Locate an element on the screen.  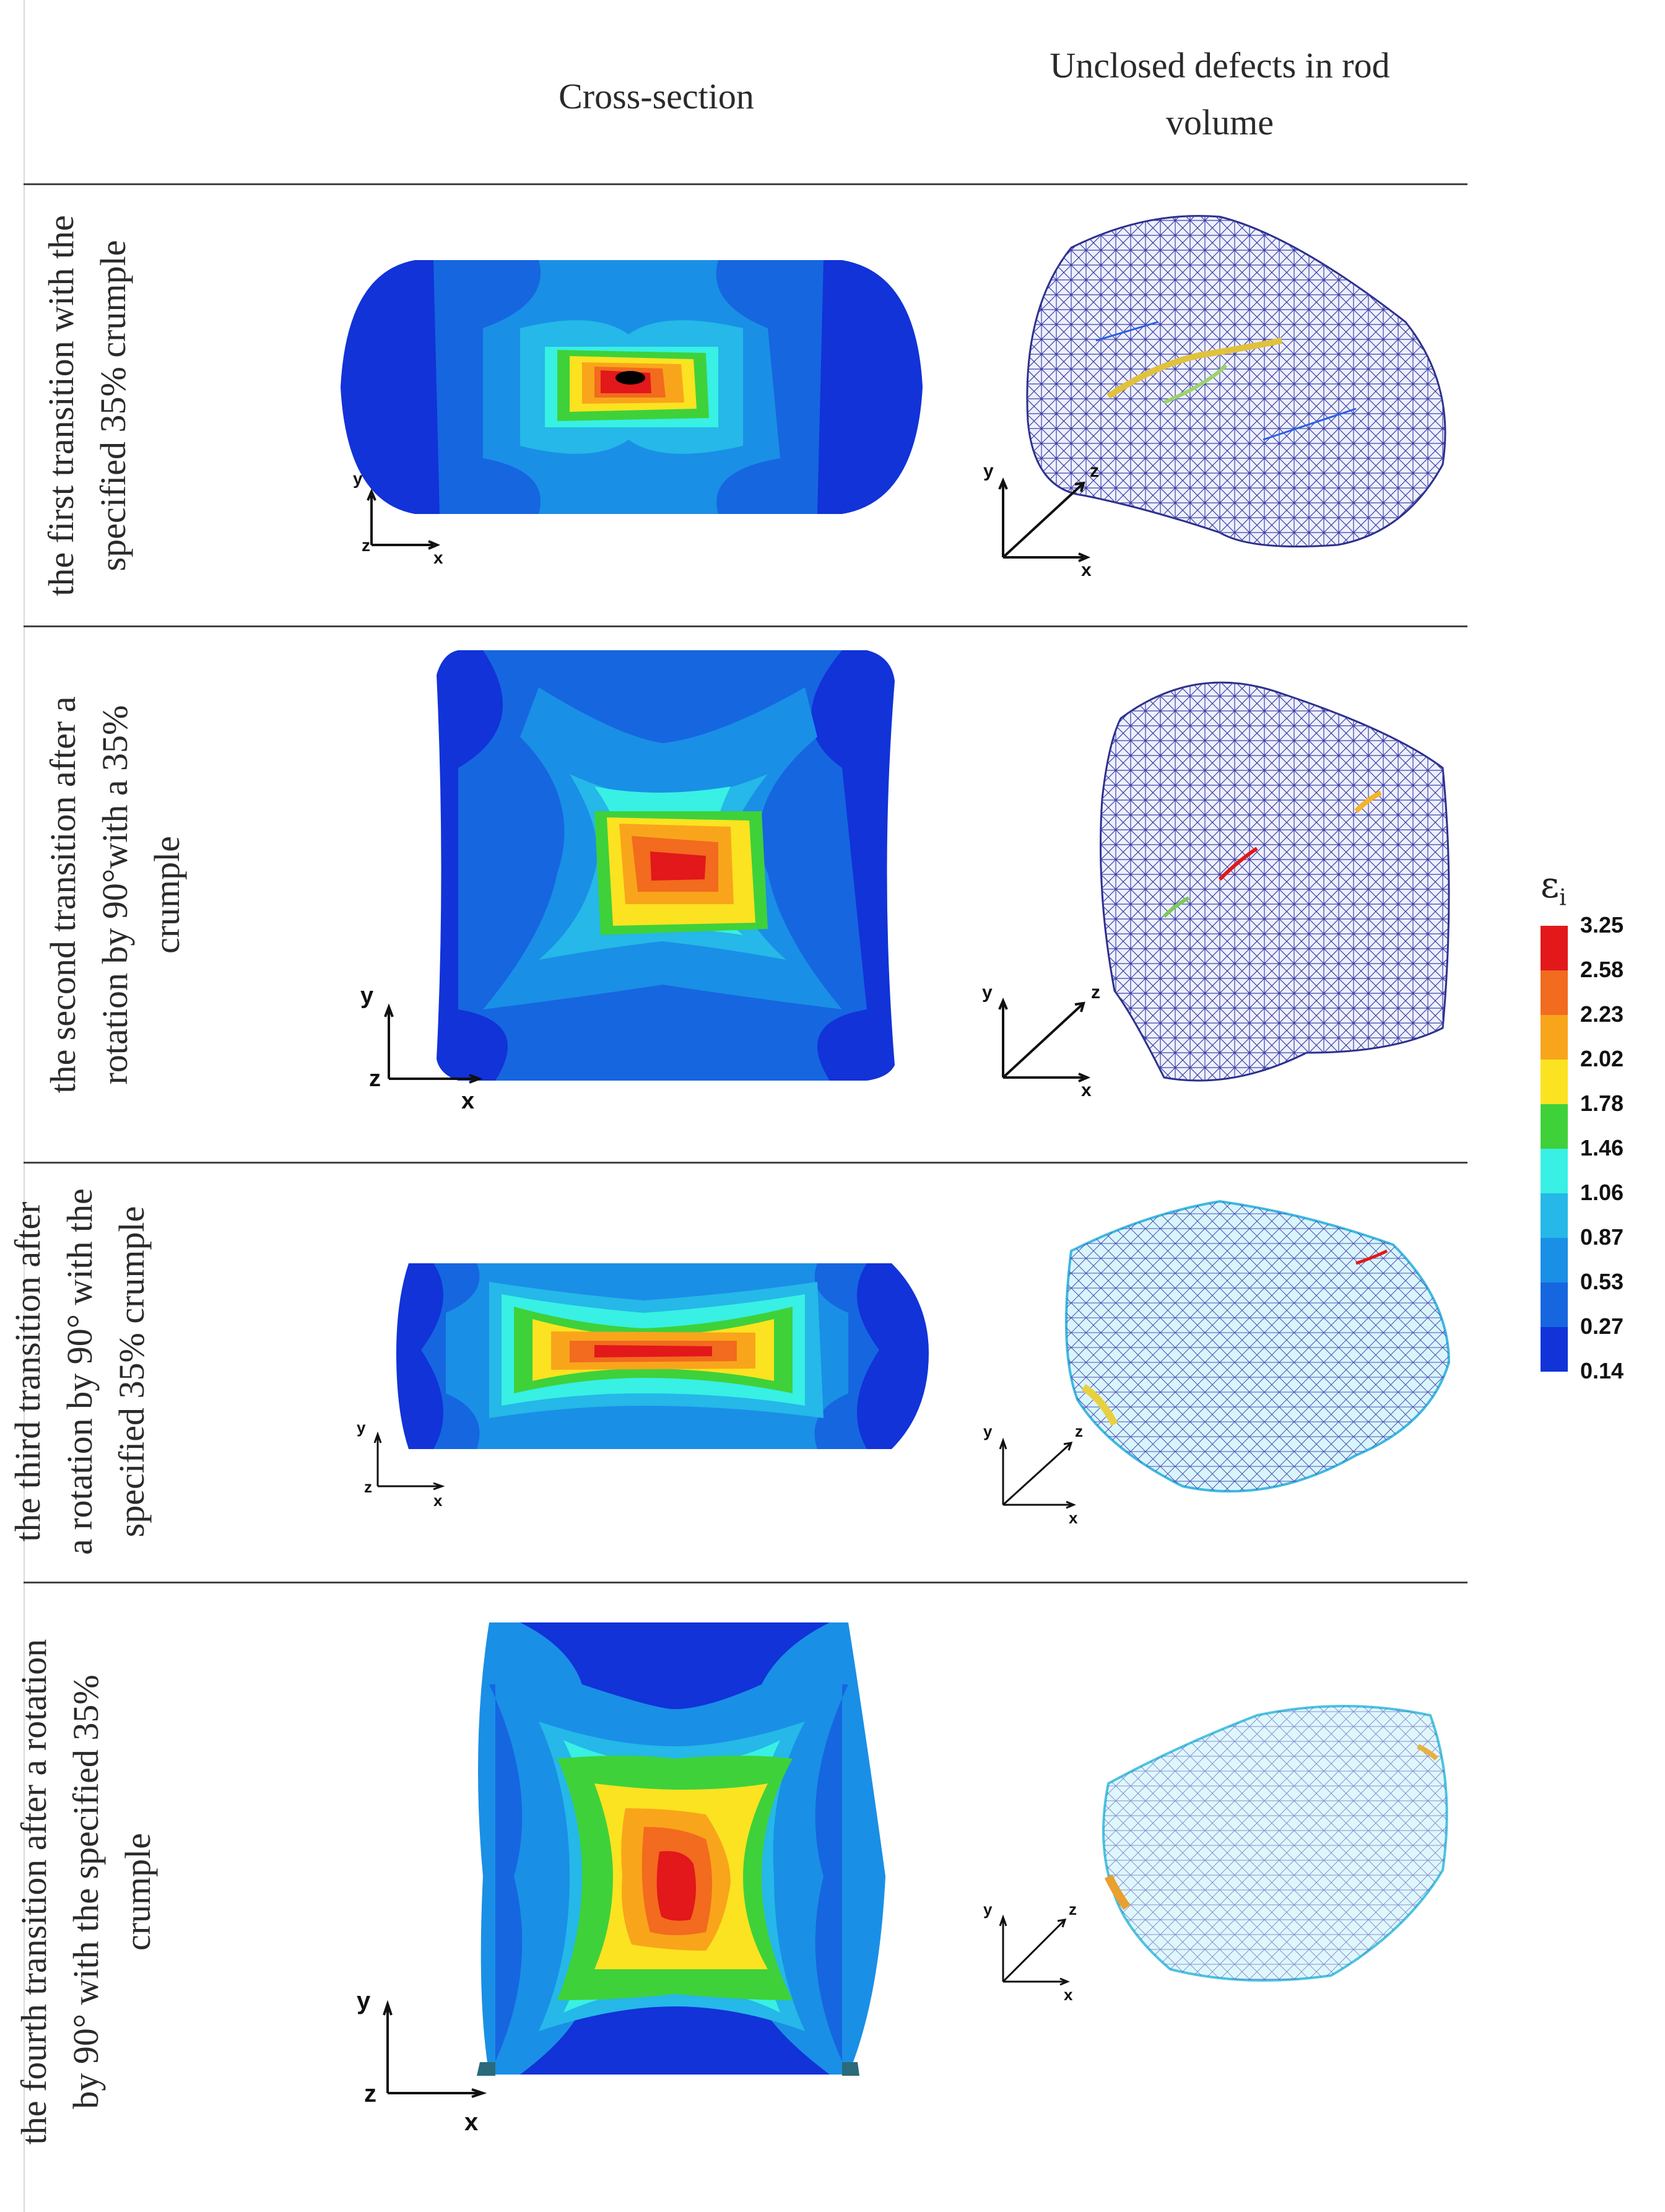
axis-x-4: x is located at coordinates (471, 2122).